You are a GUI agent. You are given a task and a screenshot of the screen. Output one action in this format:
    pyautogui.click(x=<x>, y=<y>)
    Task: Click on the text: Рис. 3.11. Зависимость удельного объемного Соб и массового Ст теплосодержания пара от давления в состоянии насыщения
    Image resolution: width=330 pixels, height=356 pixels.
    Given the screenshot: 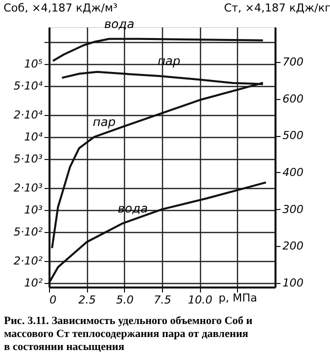 What is the action you would take?
    pyautogui.click(x=129, y=334)
    